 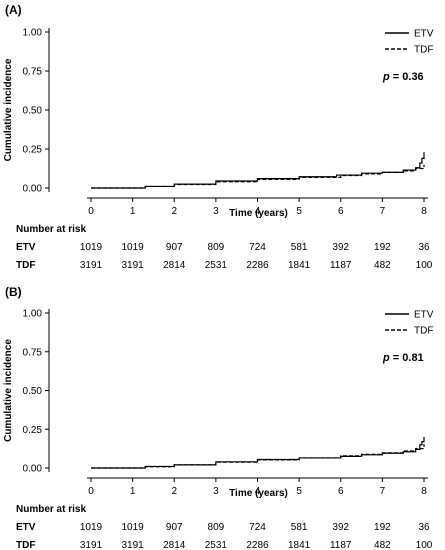 What do you see at coordinates (13, 292) in the screenshot?
I see `panel-label: (B)` at bounding box center [13, 292].